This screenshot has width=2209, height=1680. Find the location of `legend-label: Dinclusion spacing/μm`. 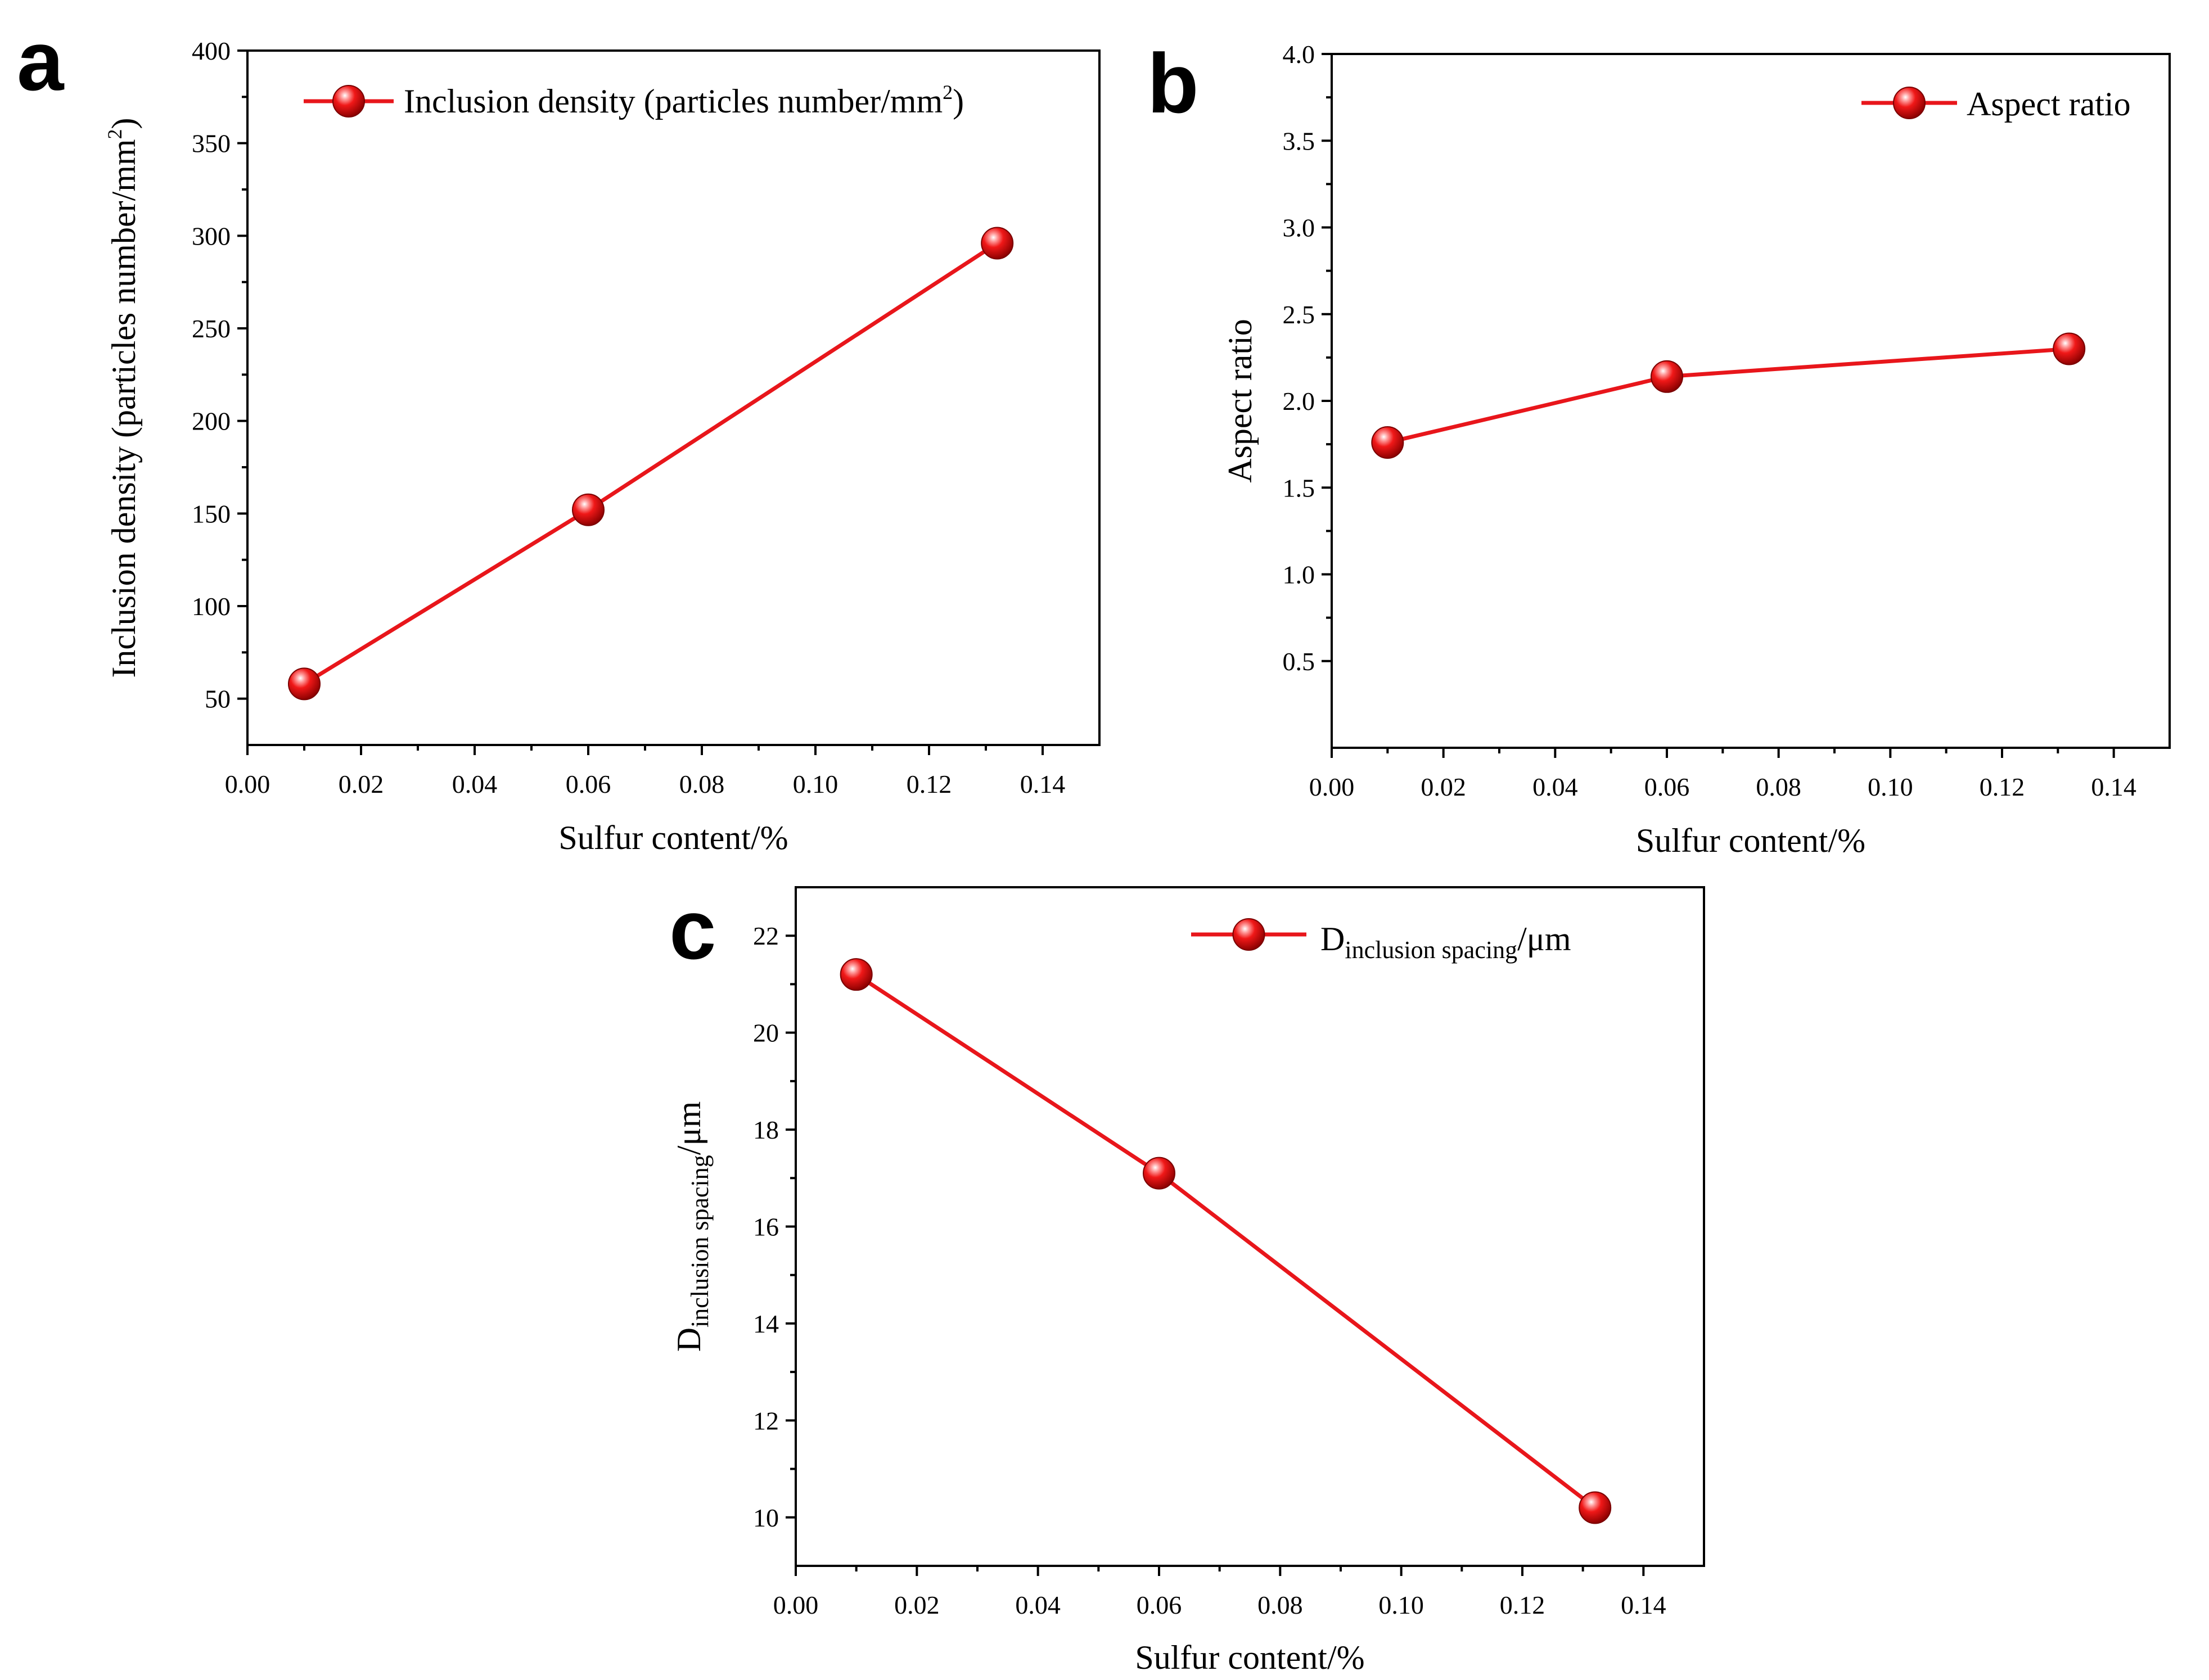

legend-label: Dinclusion spacing/μm is located at coordinates (1446, 942).